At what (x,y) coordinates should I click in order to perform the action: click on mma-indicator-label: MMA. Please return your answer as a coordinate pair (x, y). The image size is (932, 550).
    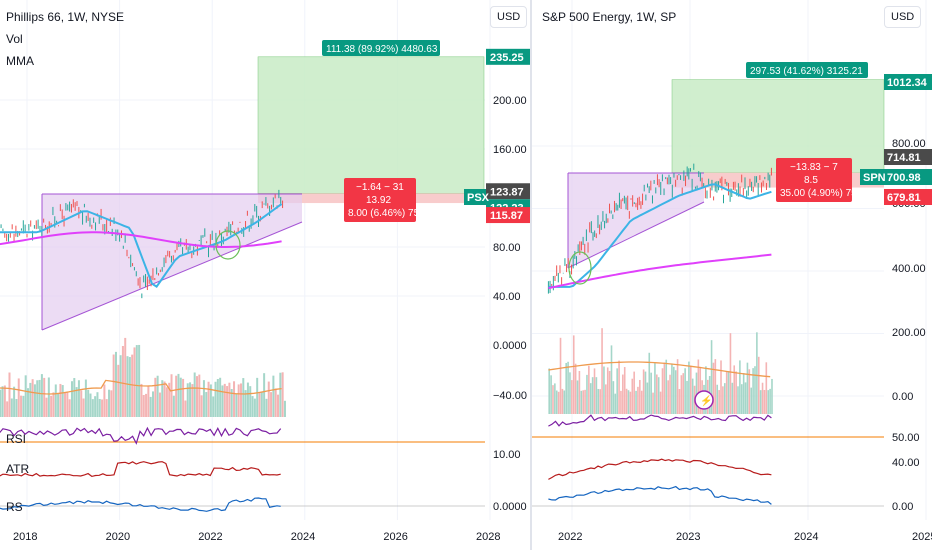
    Looking at the image, I should click on (20, 61).